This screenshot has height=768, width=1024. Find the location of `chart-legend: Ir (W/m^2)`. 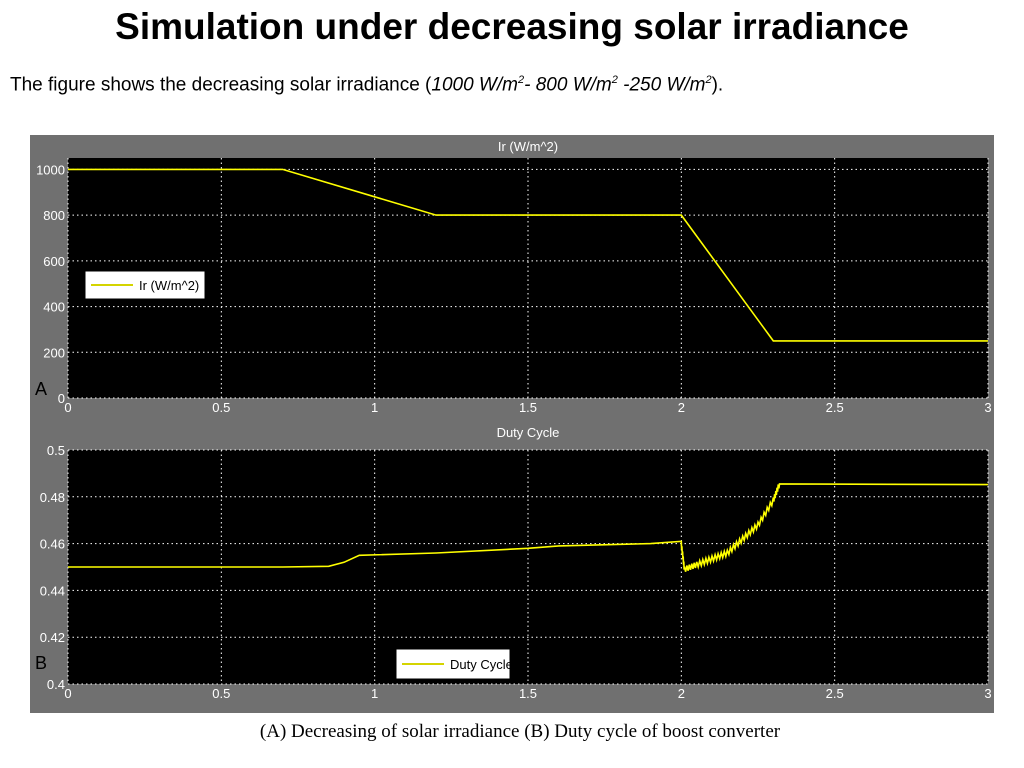

chart-legend: Ir (W/m^2) is located at coordinates (145, 285).